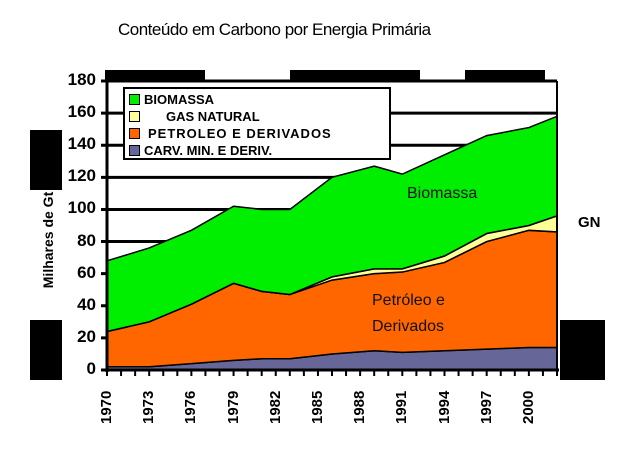  What do you see at coordinates (81, 144) in the screenshot?
I see `y-tick-label: 140` at bounding box center [81, 144].